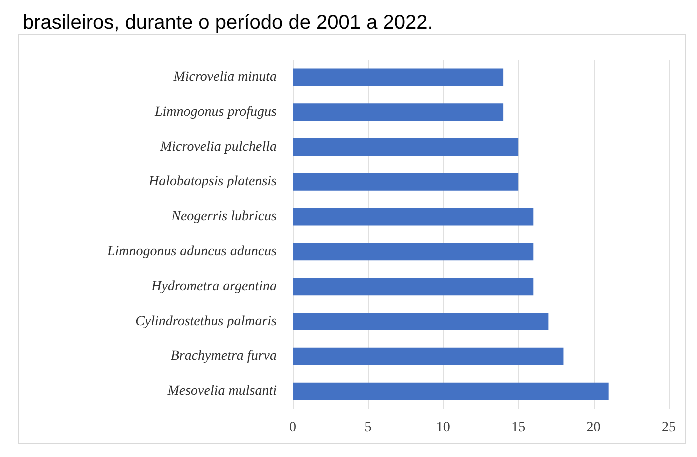 Image resolution: width=697 pixels, height=457 pixels. What do you see at coordinates (368, 428) in the screenshot?
I see `x-tick-label: 5` at bounding box center [368, 428].